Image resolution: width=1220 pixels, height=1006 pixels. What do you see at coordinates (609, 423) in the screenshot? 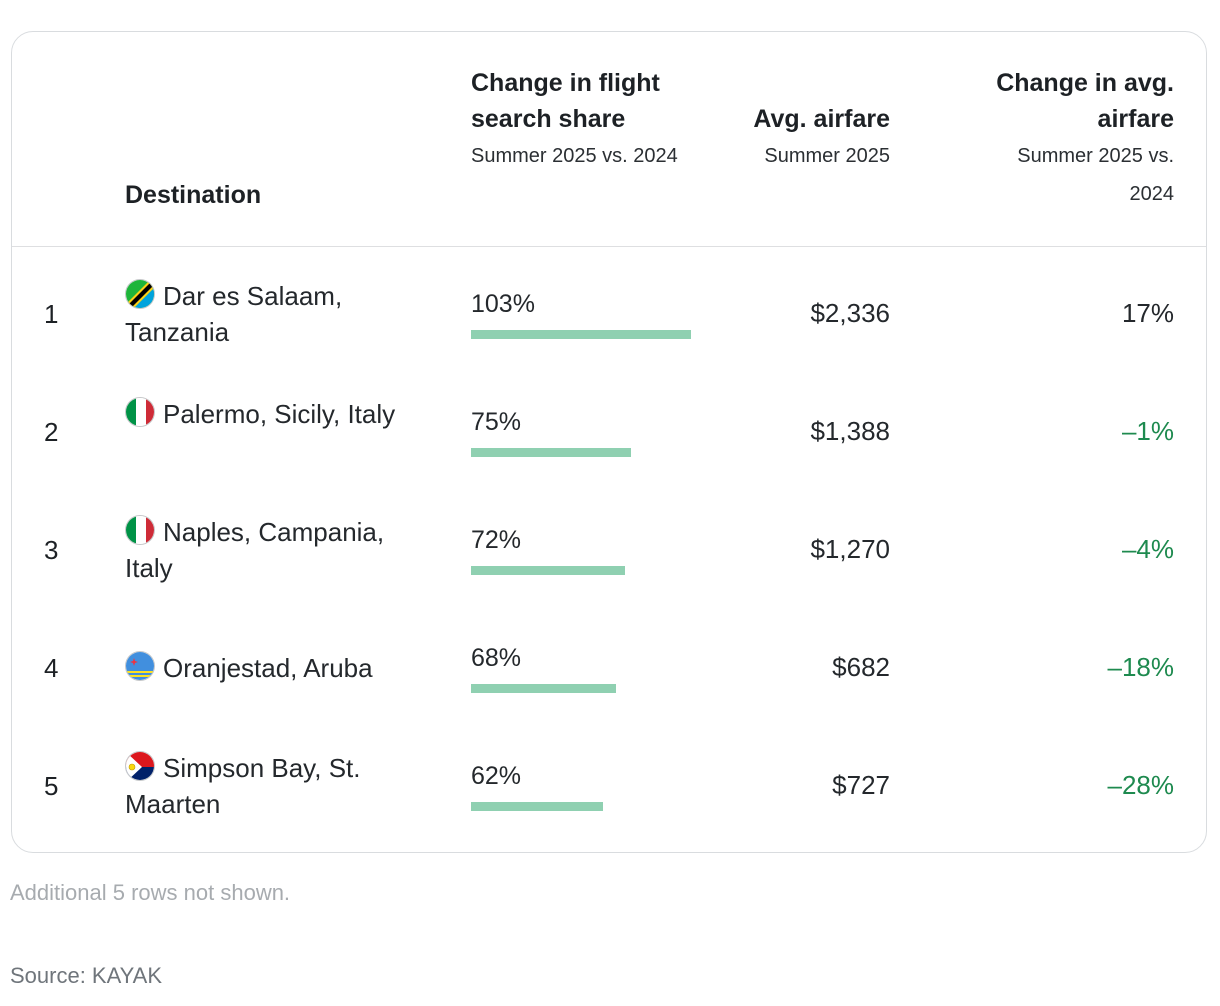
I see `table-row: 2 Palermo, Sicily, Italy 75% $1,388 –1%` at bounding box center [609, 423].